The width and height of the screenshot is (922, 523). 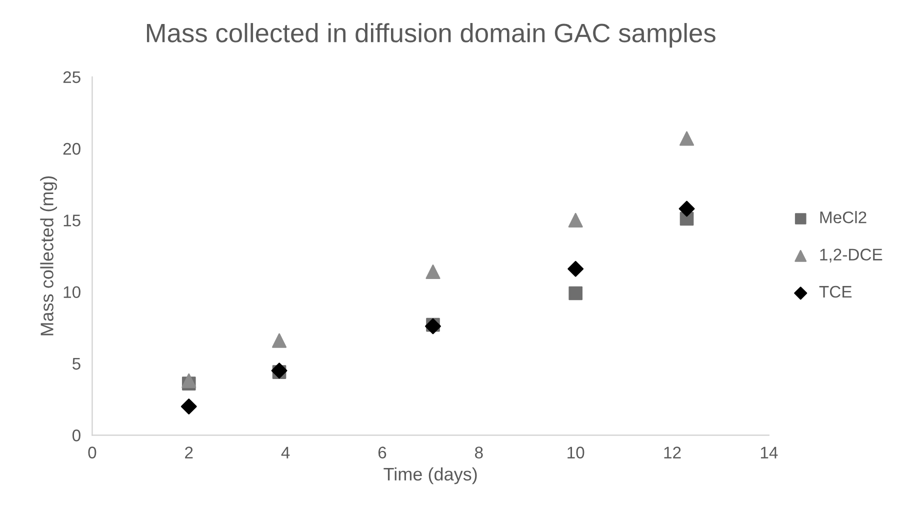 What do you see at coordinates (92, 452) in the screenshot?
I see `x-tick-label: 0` at bounding box center [92, 452].